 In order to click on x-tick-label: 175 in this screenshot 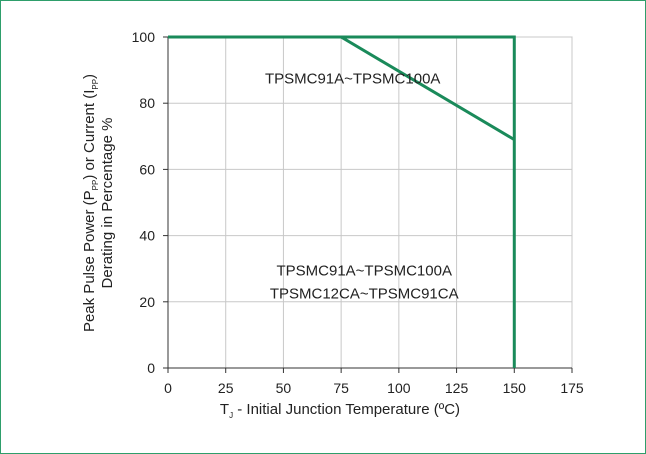, I will do `click(572, 388)`.